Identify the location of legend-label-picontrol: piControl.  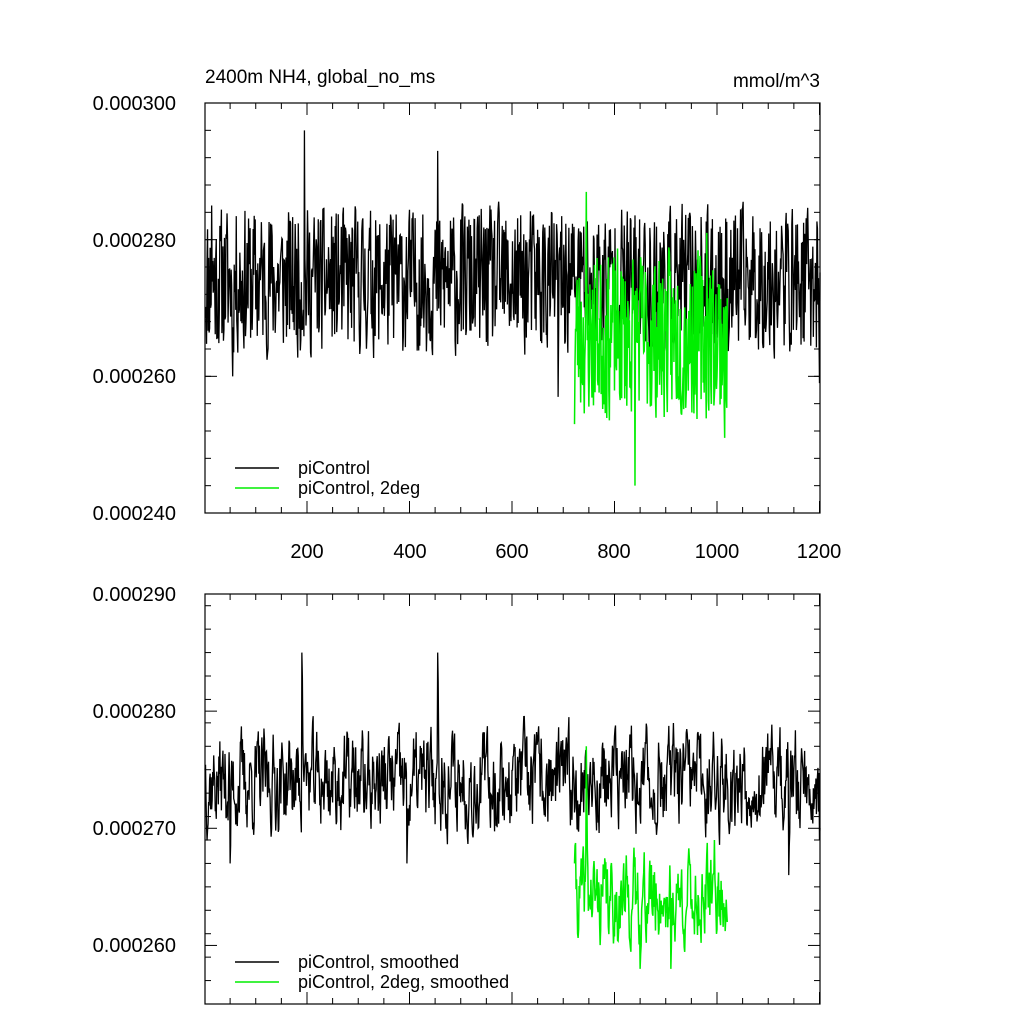
(334, 468).